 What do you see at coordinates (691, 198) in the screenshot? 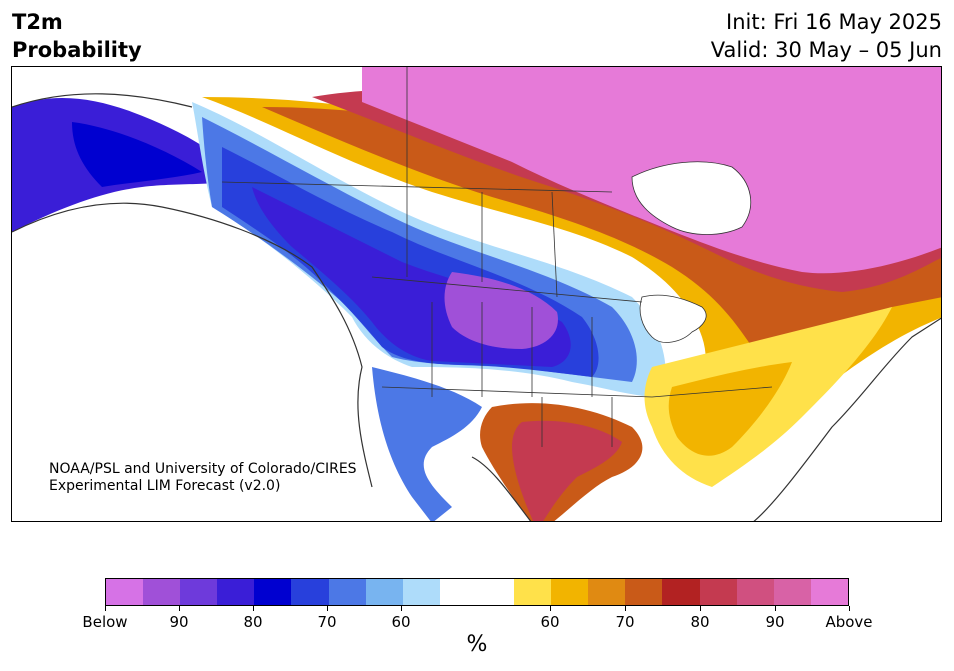
I see `hudson-bay` at bounding box center [691, 198].